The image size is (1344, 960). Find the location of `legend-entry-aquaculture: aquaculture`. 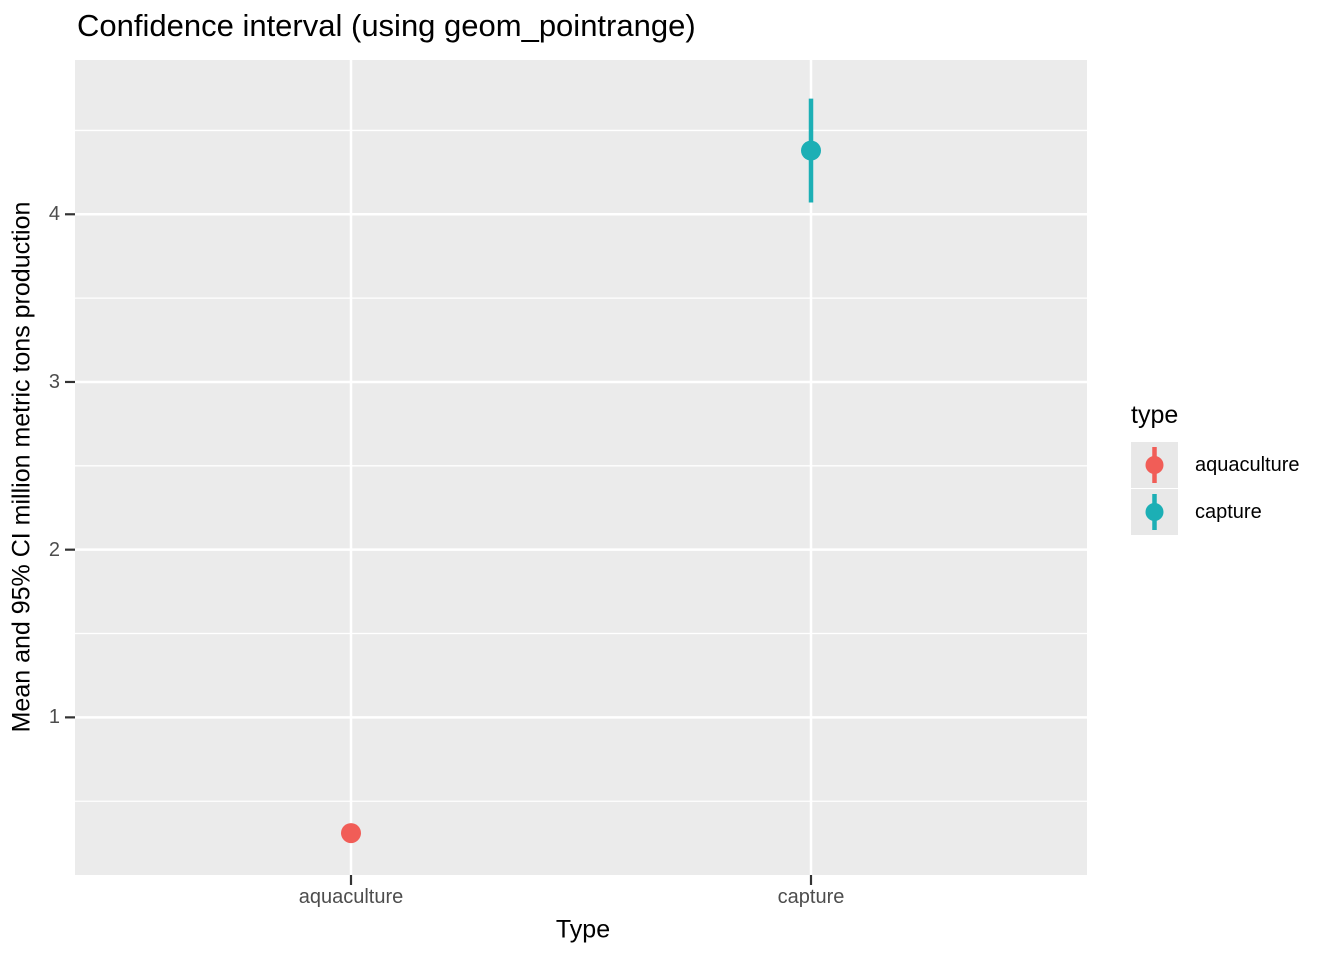

legend-entry-aquaculture: aquaculture is located at coordinates (1215, 465).